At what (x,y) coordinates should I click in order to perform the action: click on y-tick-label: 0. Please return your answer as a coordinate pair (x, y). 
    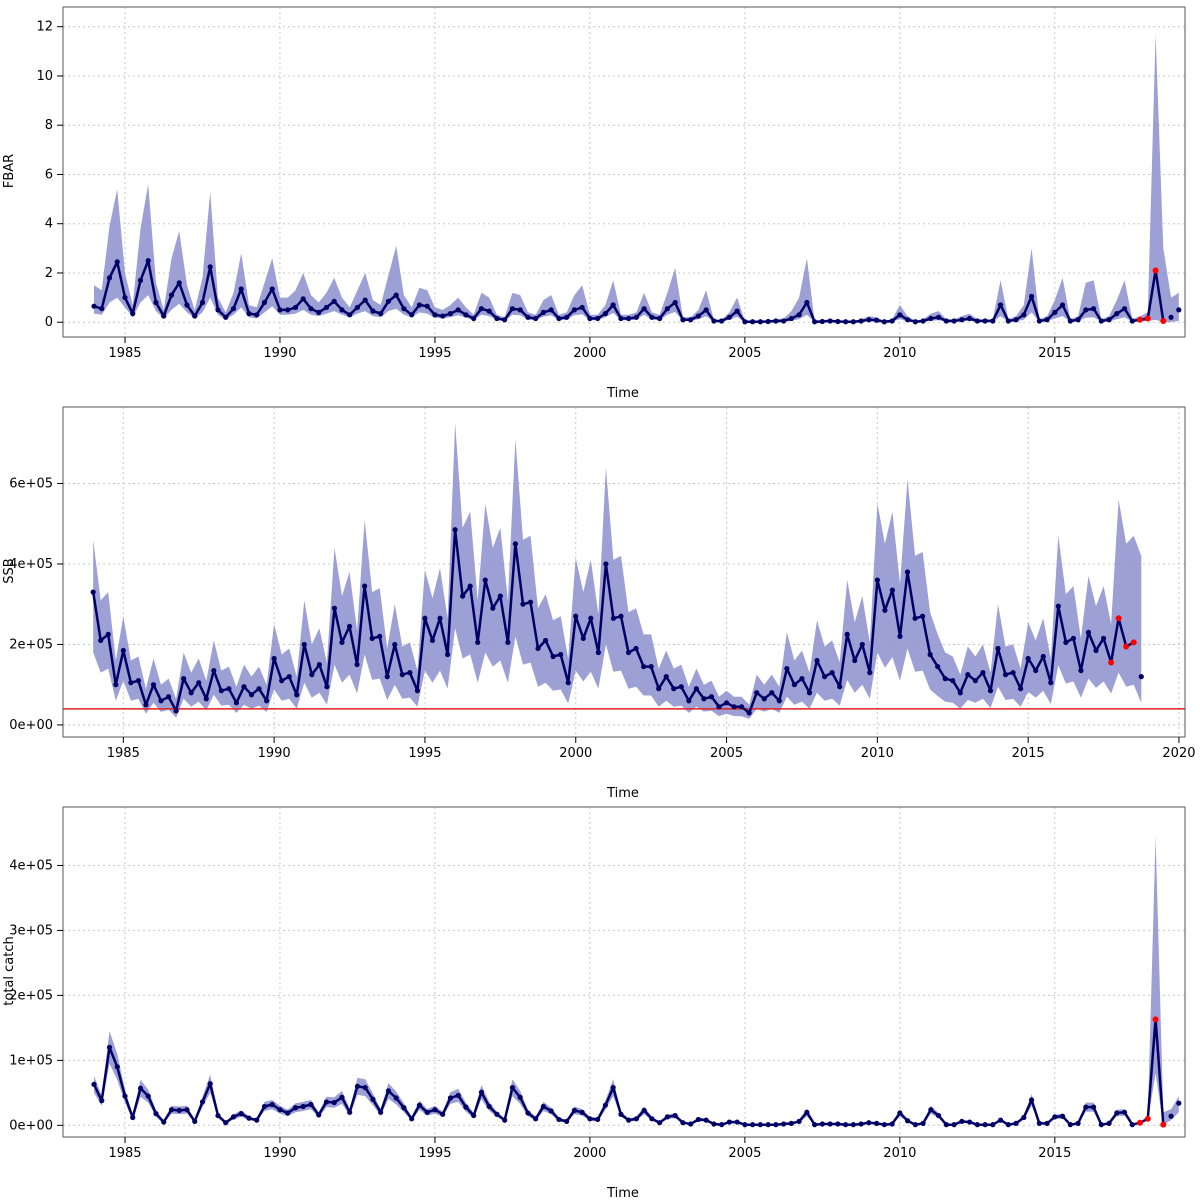
    Looking at the image, I should click on (49, 322).